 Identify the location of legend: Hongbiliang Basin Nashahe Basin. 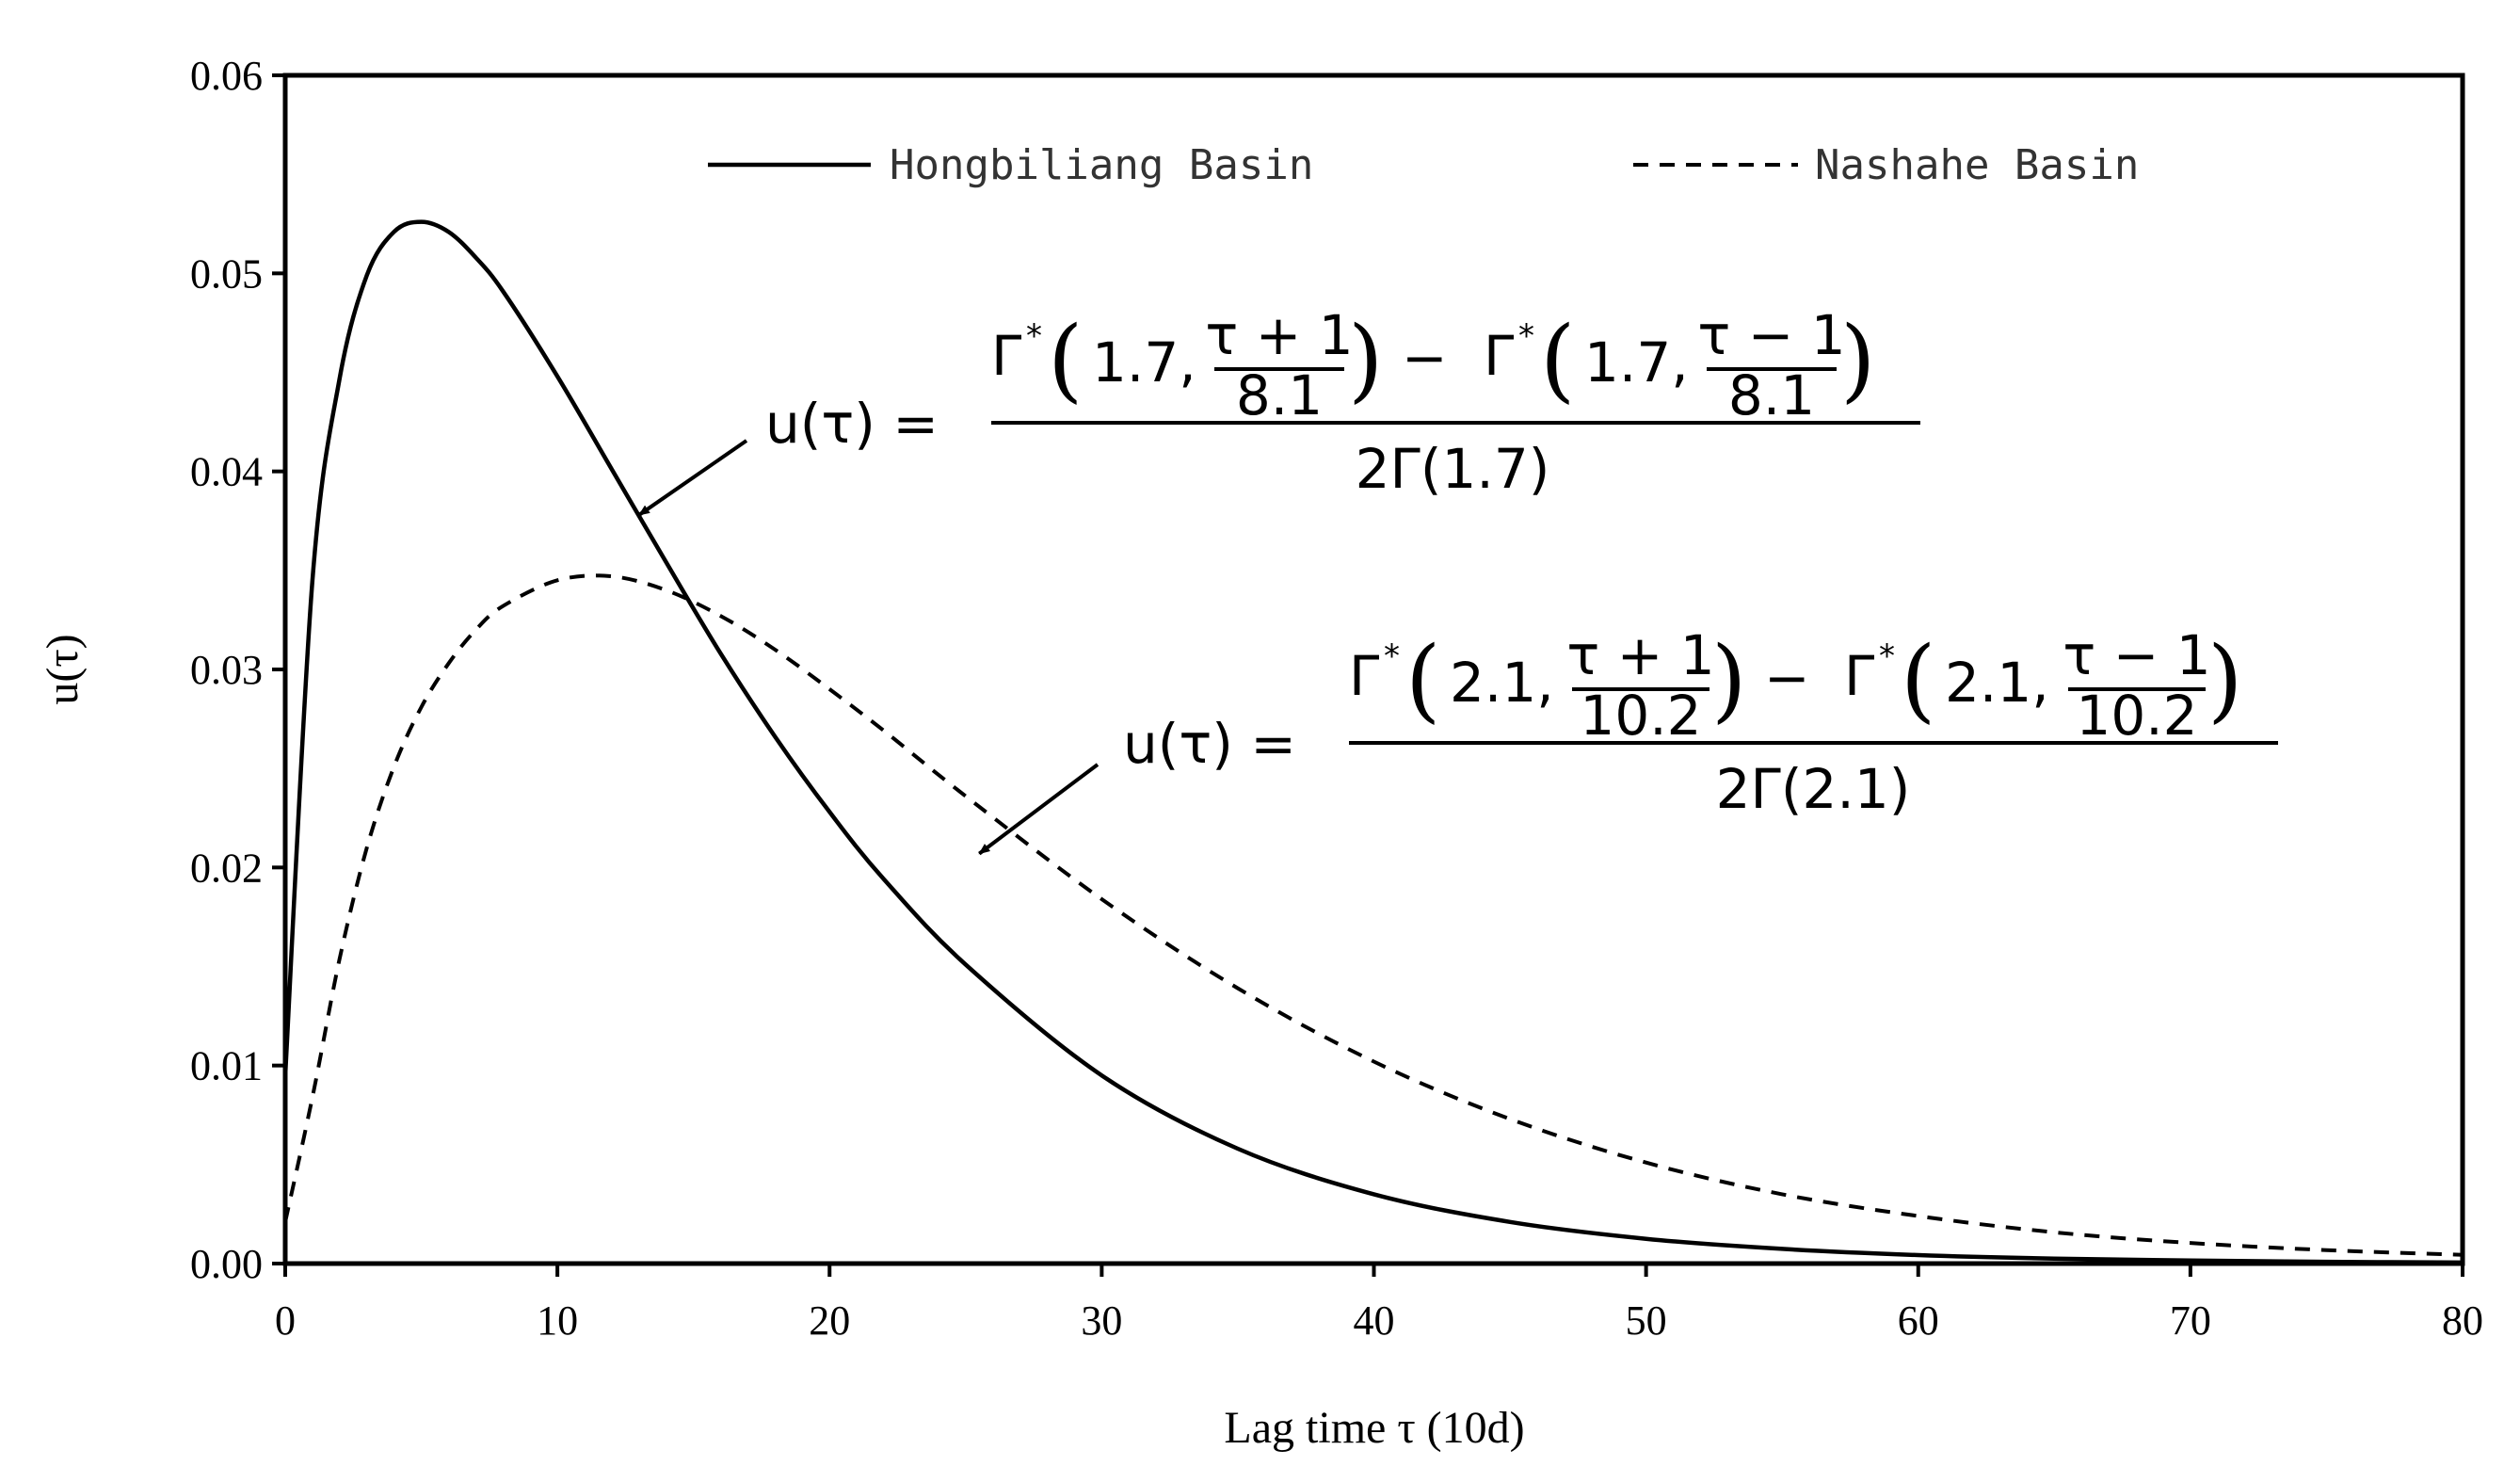
(1423, 165).